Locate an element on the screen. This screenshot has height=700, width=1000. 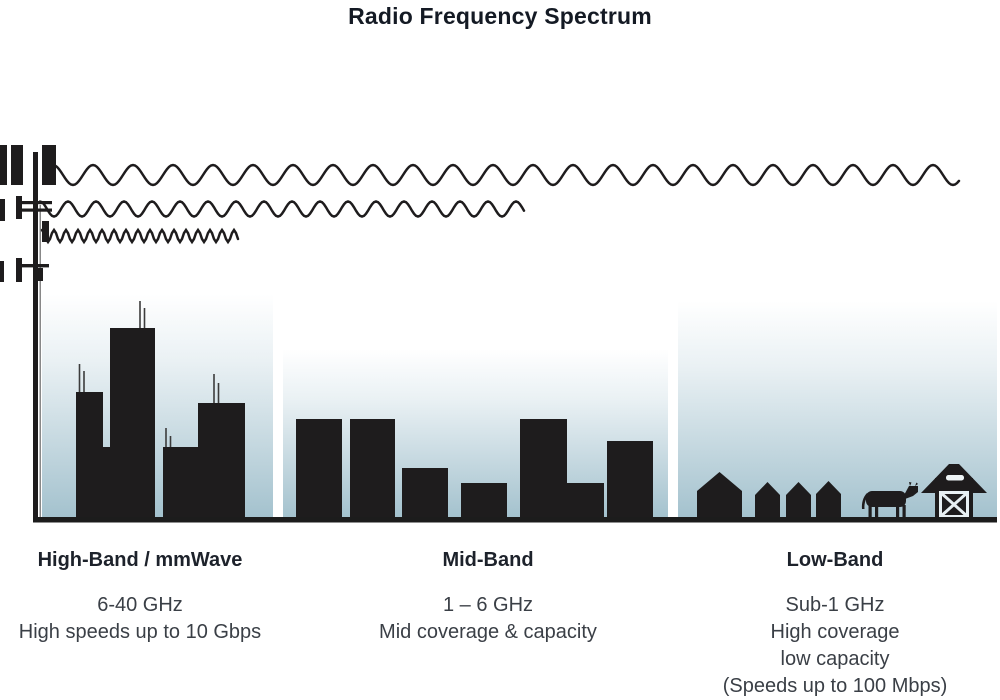
band-description: High coverage is located at coordinates (835, 632).